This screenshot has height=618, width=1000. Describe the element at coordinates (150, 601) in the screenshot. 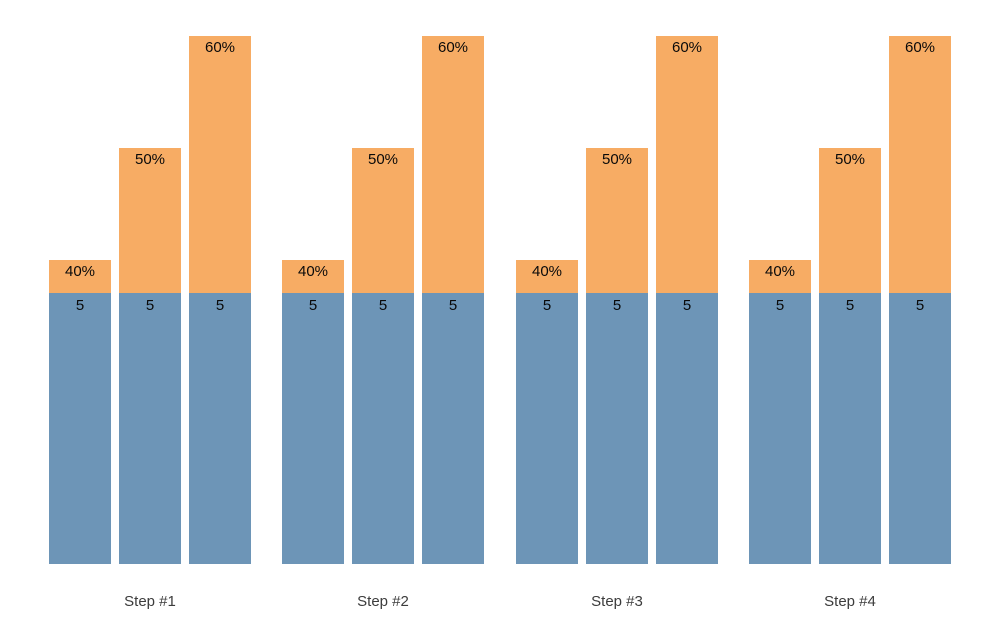

I see `category-label: Step #1` at that location.